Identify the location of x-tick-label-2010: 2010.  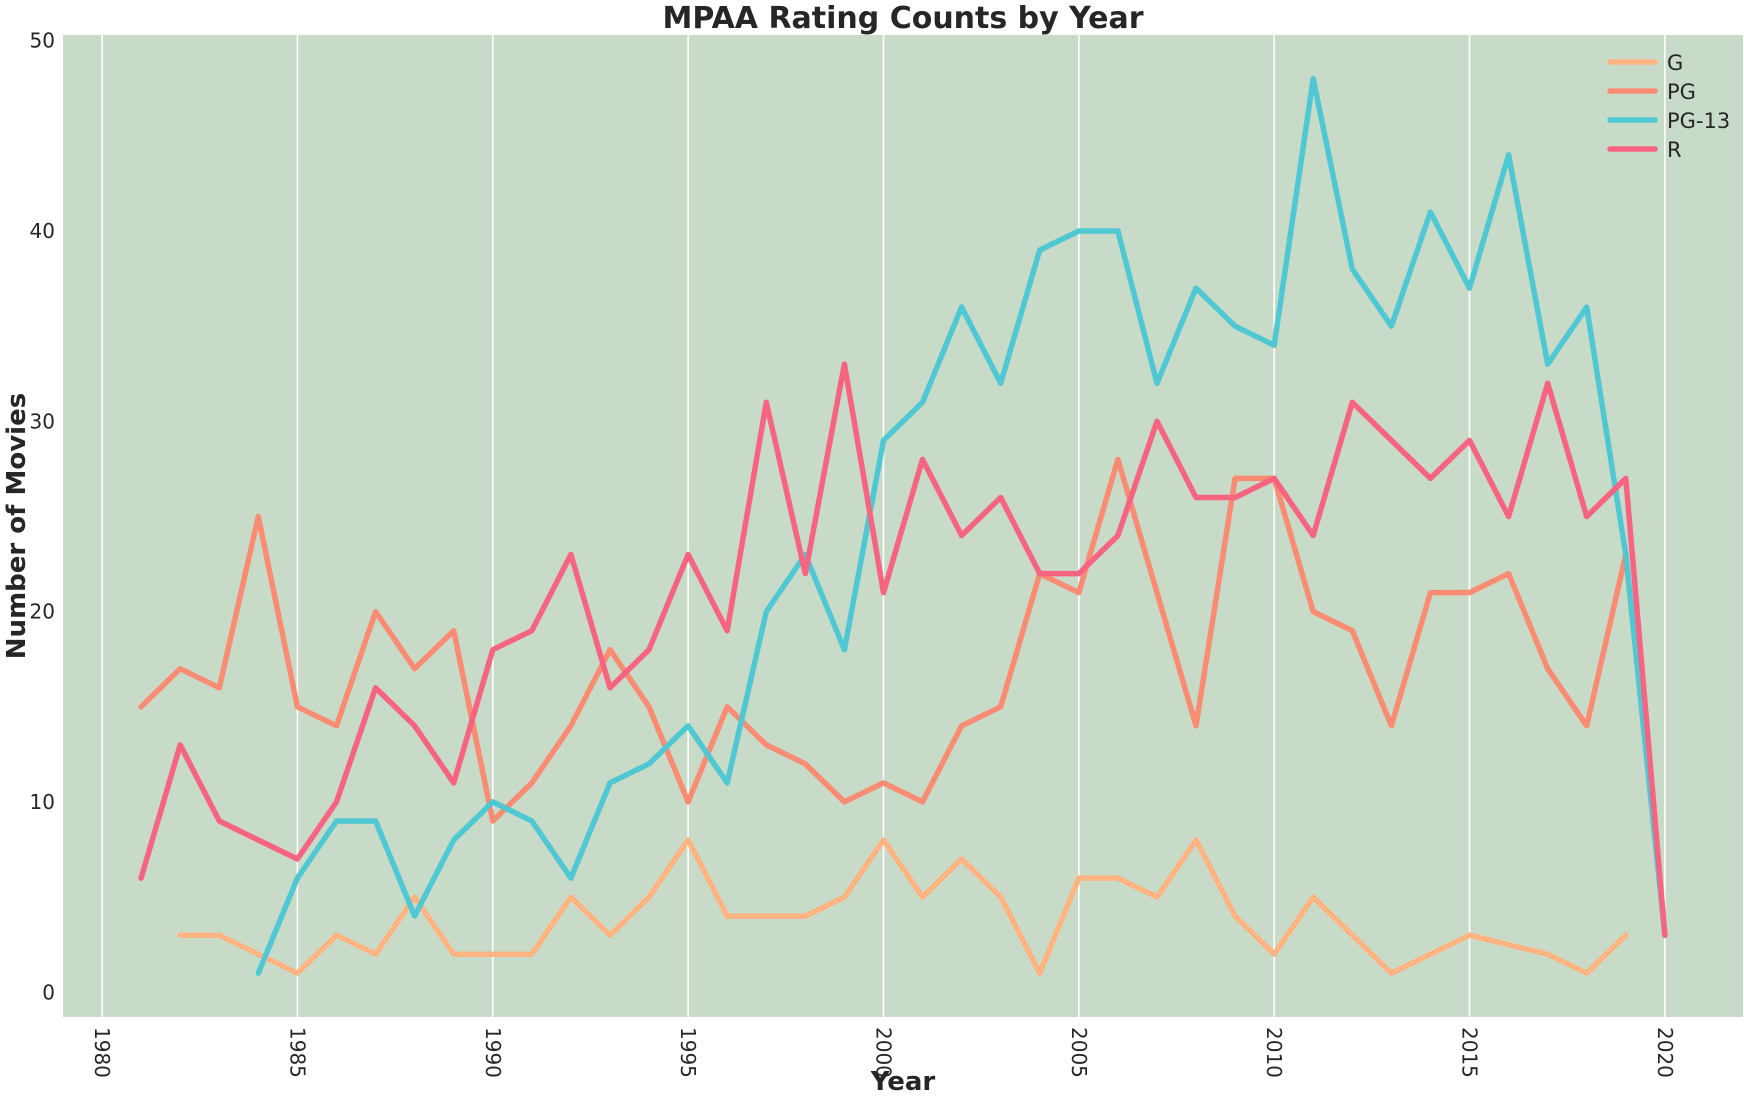
(1274, 1052).